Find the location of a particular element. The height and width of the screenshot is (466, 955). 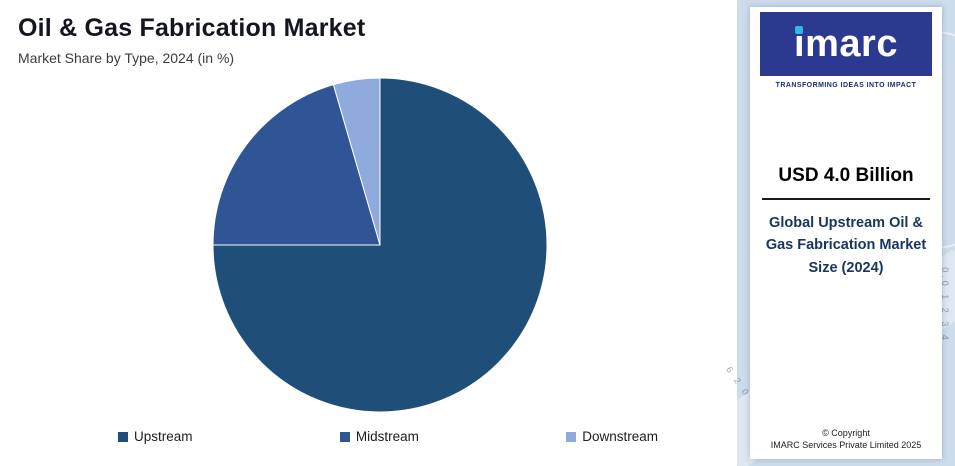

market-size-value: USD 4.0 Billion is located at coordinates (846, 175).